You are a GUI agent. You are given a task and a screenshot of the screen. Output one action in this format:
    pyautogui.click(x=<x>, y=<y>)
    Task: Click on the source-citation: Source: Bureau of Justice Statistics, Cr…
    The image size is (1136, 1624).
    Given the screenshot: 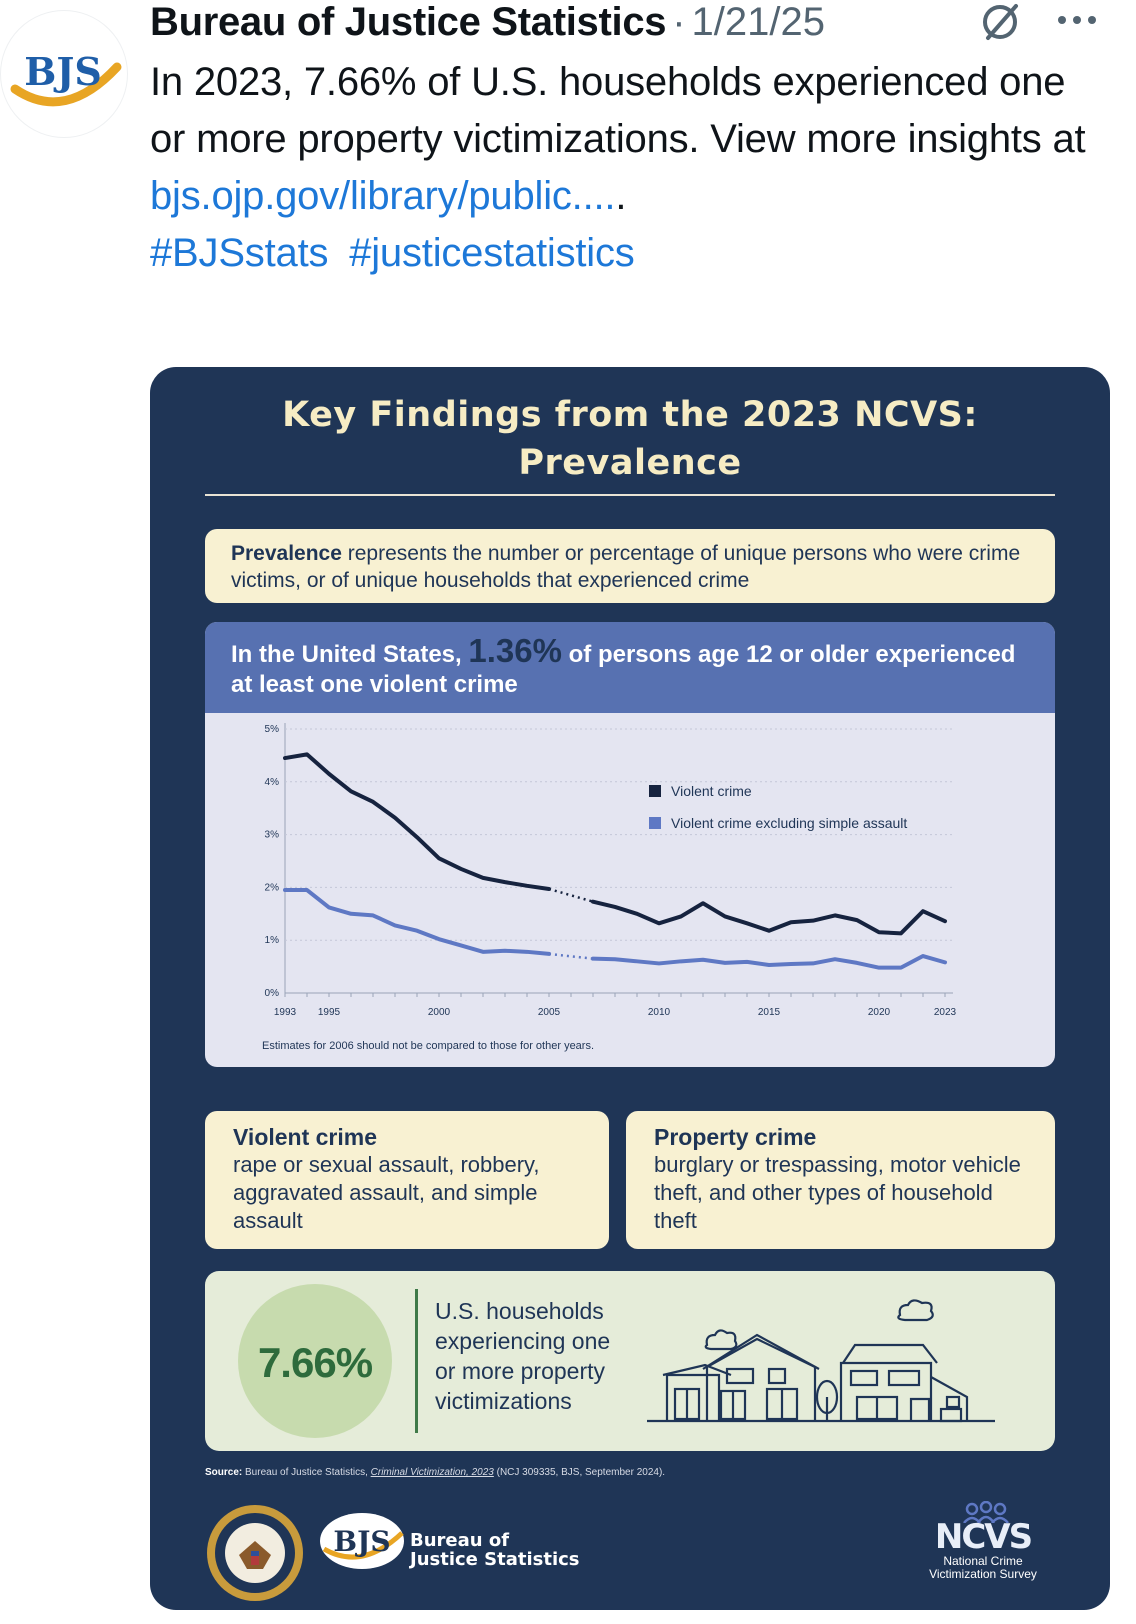 What is the action you would take?
    pyautogui.click(x=435, y=1472)
    